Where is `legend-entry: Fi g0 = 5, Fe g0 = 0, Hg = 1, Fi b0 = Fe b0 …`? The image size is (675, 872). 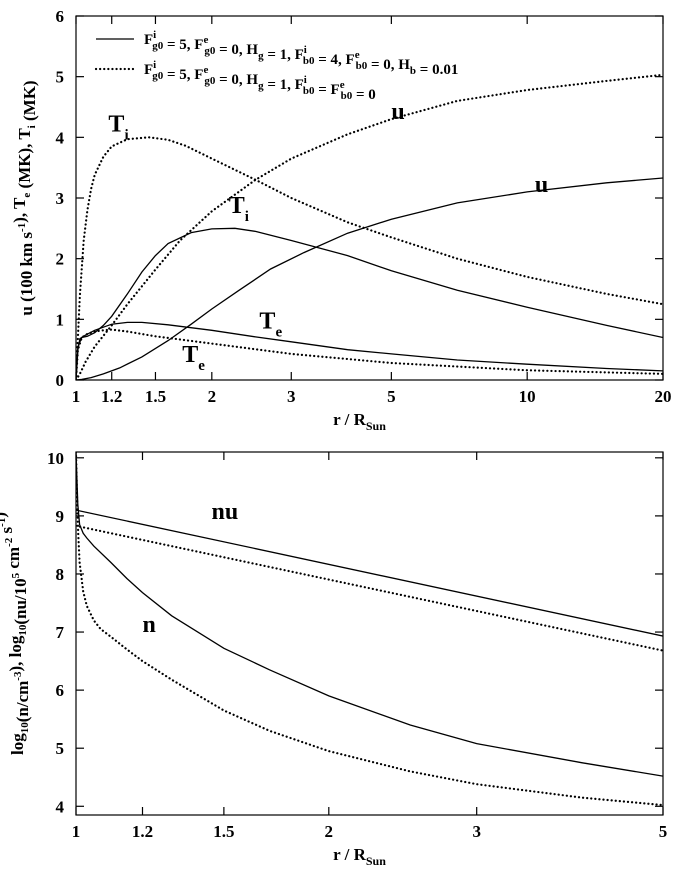
legend-entry: Fi g0 = 5, Fe g0 = 0, Hg = 1, Fi b0 = Fe b0 … is located at coordinates (260, 81).